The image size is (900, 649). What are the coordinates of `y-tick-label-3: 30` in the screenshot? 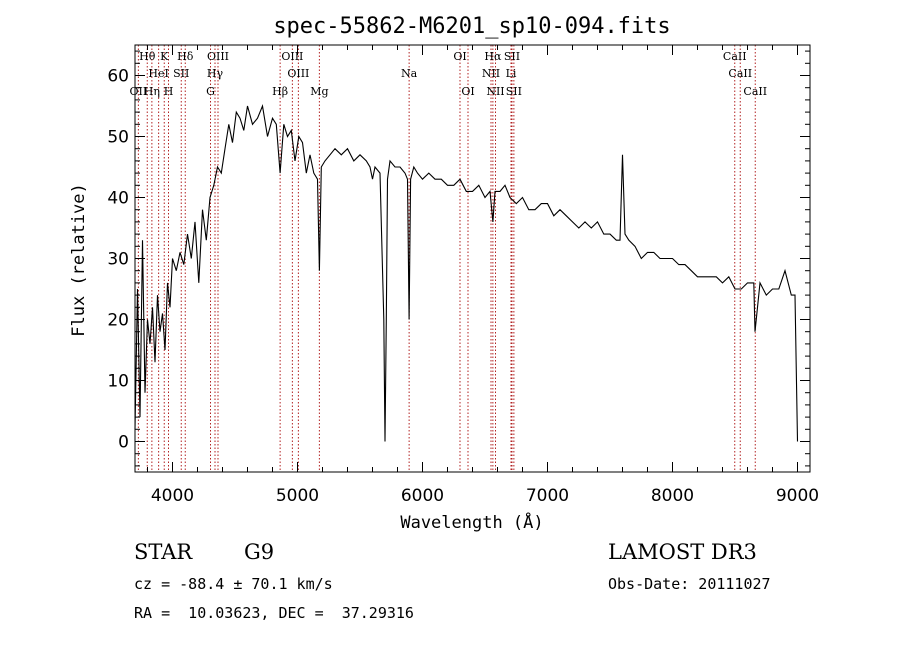 It's located at (118, 260).